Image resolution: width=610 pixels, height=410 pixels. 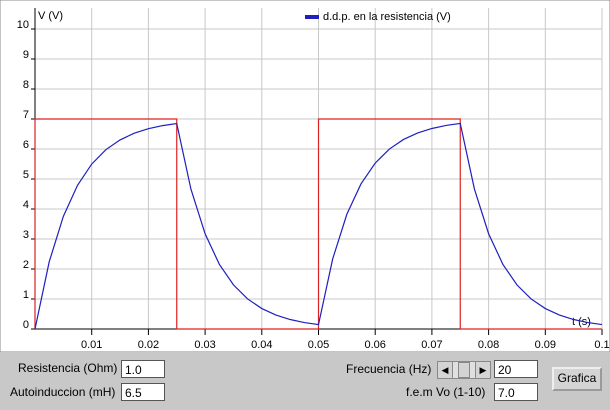 What do you see at coordinates (143, 392) in the screenshot?
I see `text-field: 6.5` at bounding box center [143, 392].